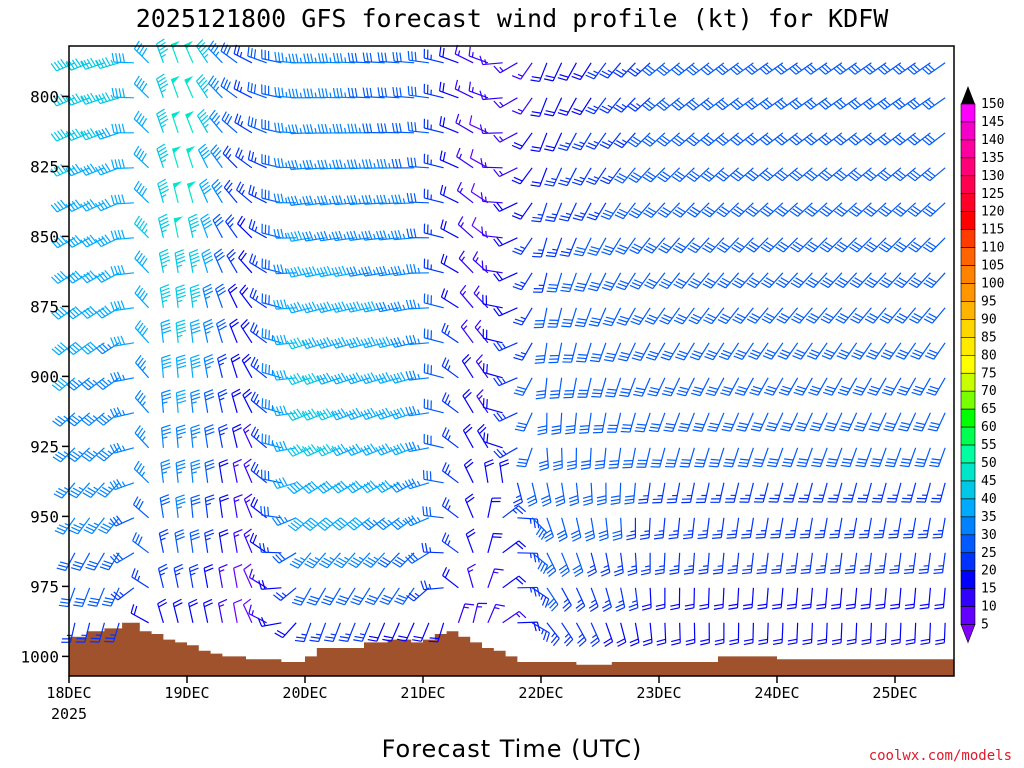  I want to click on terrain-area, so click(511, 649).